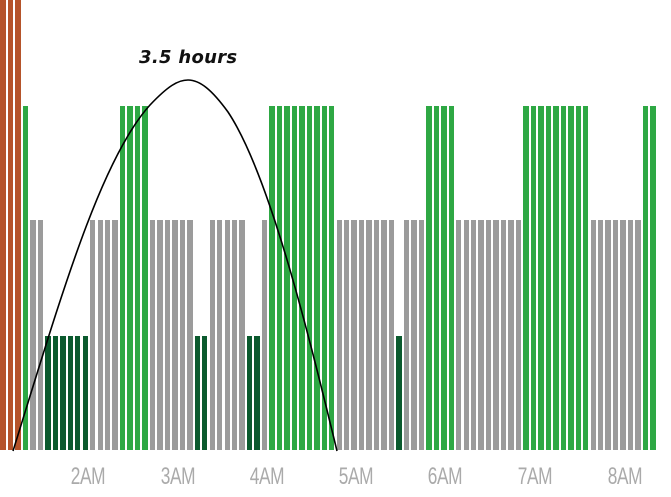  I want to click on x-tick-label: 7AM, so click(535, 476).